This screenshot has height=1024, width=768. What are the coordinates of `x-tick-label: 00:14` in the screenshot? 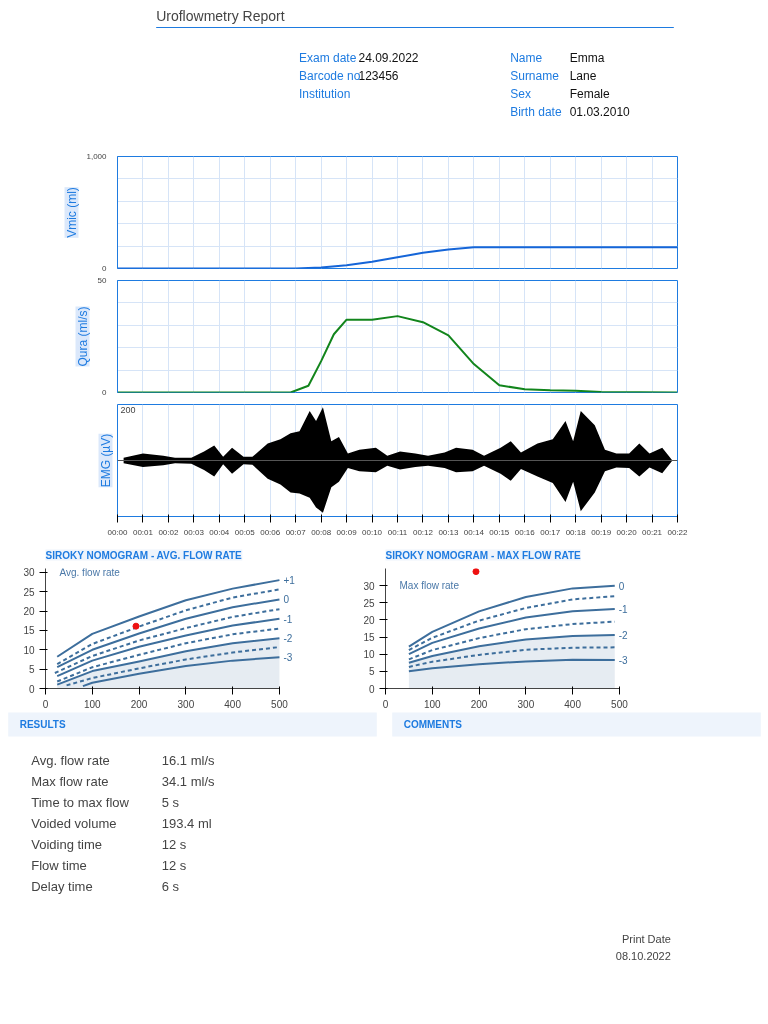 It's located at (474, 532).